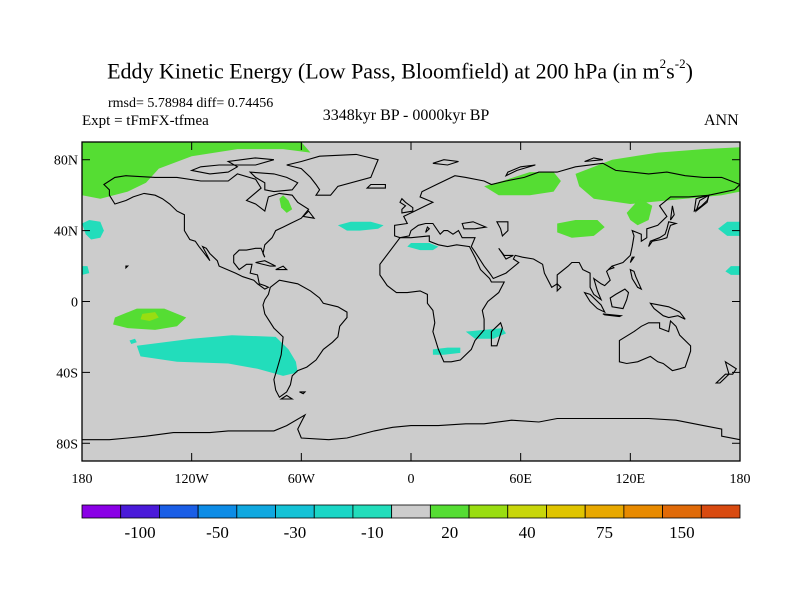 This screenshot has height=600, width=800. I want to click on coastline-hispaniola, so click(282, 268).